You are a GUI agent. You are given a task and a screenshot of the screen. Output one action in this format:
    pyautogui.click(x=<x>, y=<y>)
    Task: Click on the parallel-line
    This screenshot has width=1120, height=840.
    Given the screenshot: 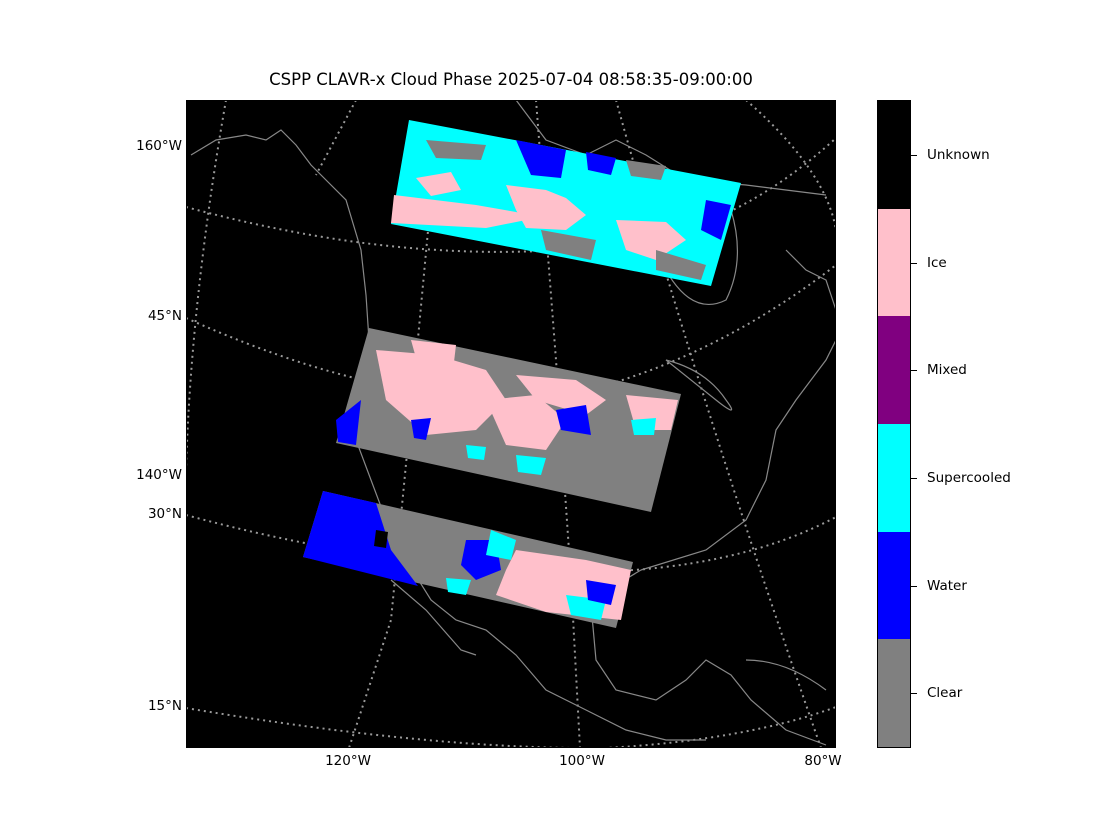 What is the action you would take?
    pyautogui.click(x=511, y=727)
    